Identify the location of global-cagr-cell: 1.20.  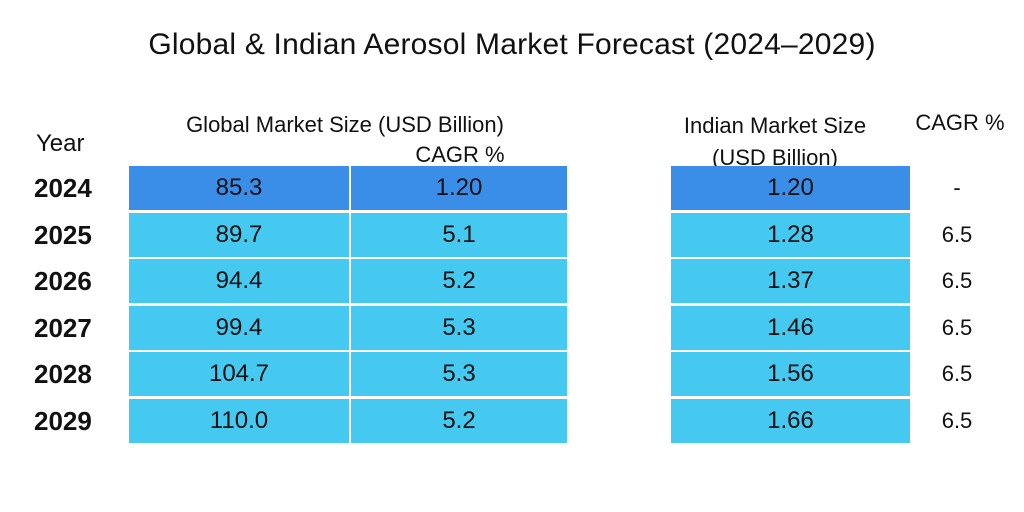
(459, 188).